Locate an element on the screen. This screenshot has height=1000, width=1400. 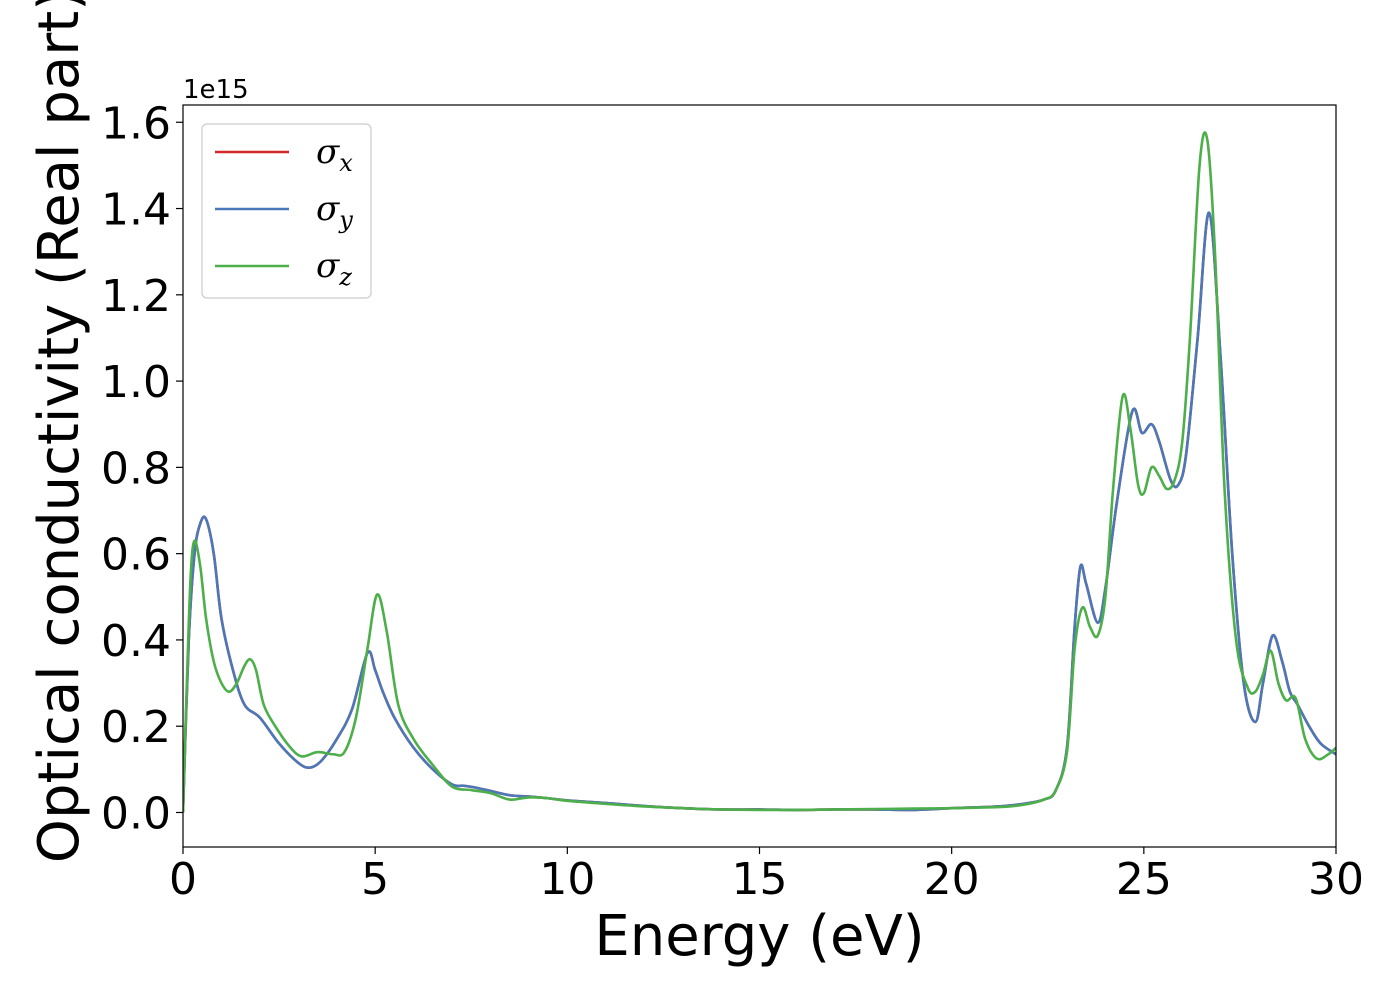
y-axis-offset-label: 1e15 is located at coordinates (216, 90).